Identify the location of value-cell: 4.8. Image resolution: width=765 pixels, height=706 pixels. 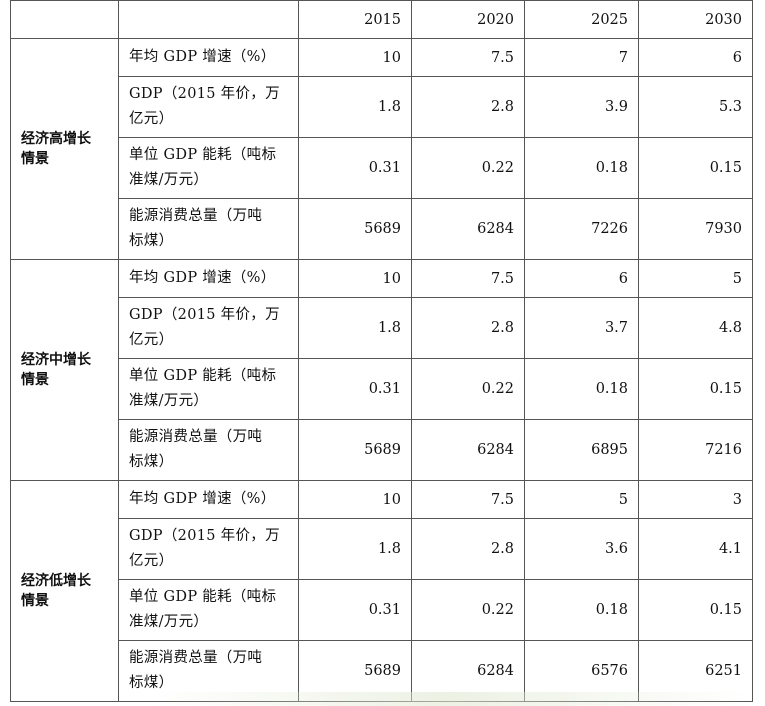
(695, 328).